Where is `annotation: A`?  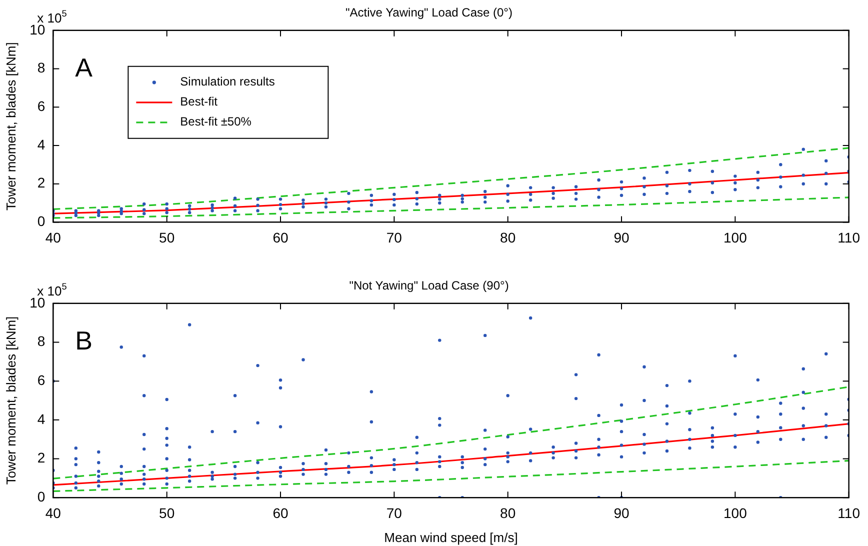 annotation: A is located at coordinates (84, 67).